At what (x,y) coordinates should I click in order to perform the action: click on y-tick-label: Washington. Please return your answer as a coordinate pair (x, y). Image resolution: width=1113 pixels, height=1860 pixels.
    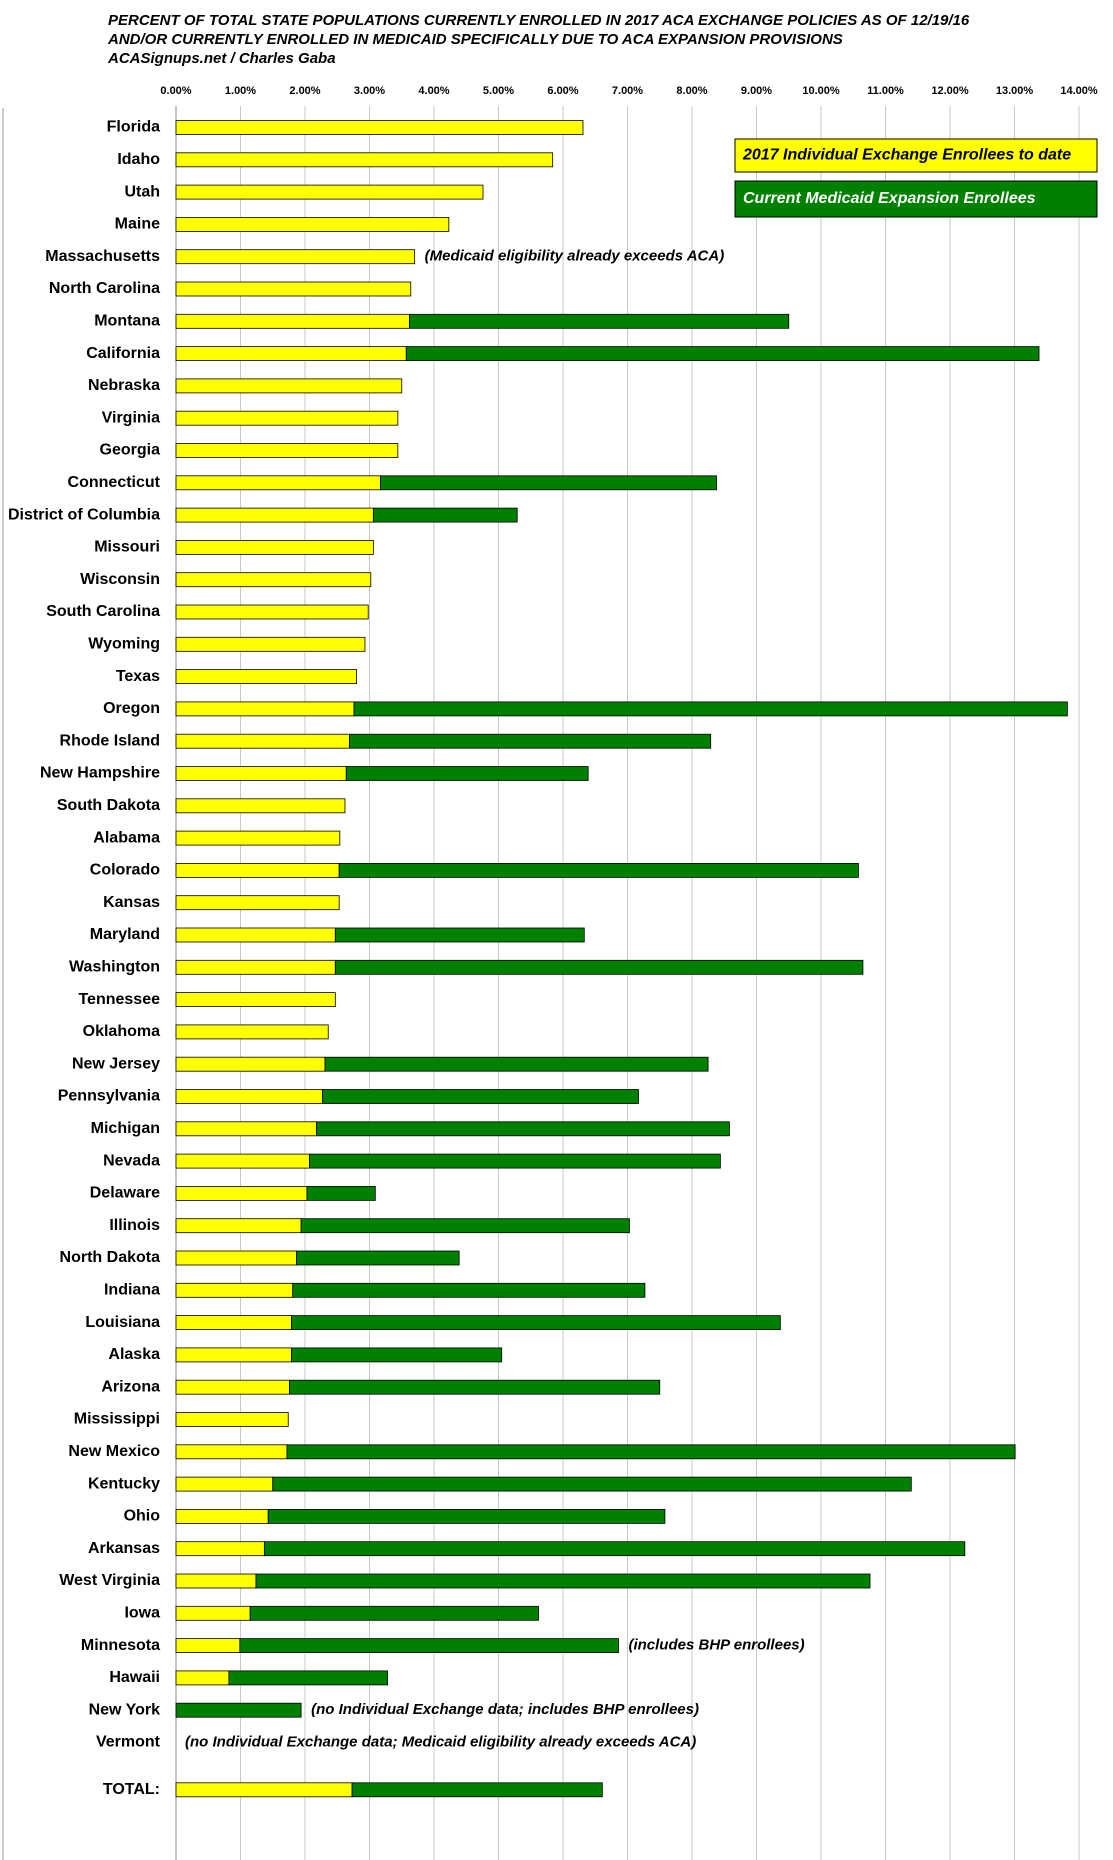
    Looking at the image, I should click on (114, 967).